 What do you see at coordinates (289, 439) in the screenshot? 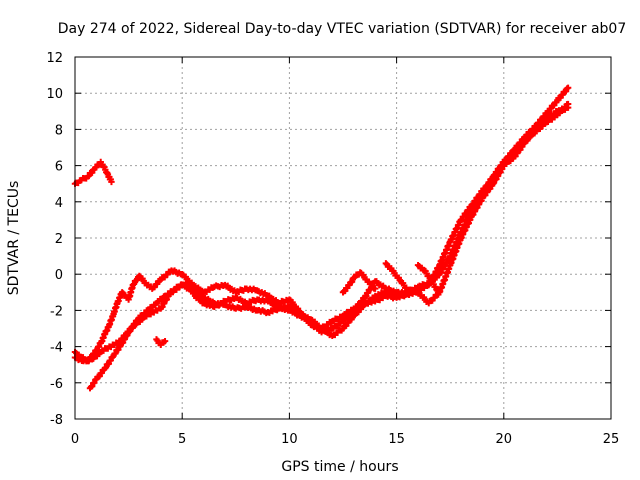
I see `x-tick-label: 10` at bounding box center [289, 439].